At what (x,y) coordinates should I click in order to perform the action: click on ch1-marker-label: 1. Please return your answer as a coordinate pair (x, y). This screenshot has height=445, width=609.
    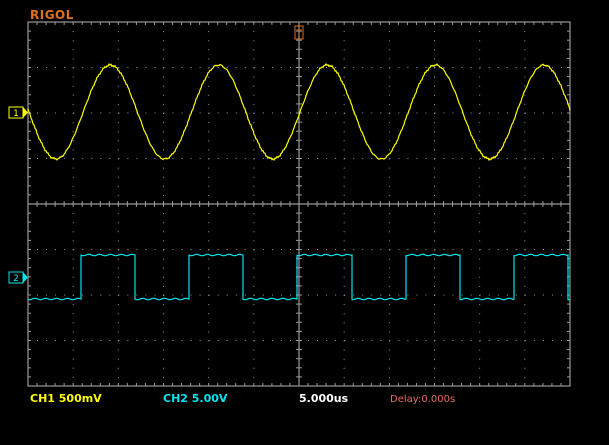
    Looking at the image, I should click on (16, 114).